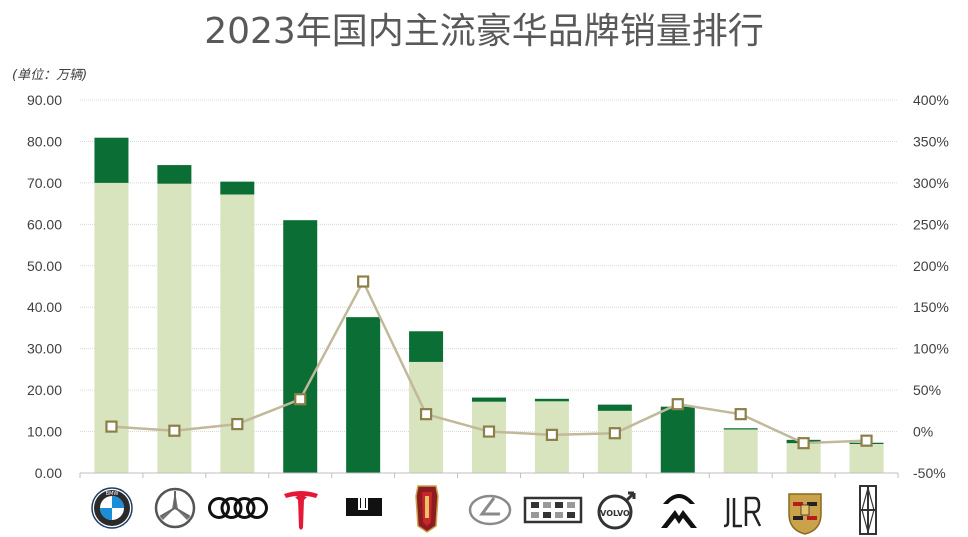 This screenshot has height=537, width=968. I want to click on lincoln-logo, so click(868, 510).